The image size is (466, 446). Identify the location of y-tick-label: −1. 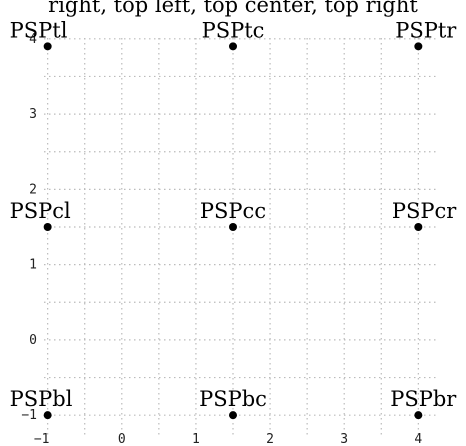
(29, 415).